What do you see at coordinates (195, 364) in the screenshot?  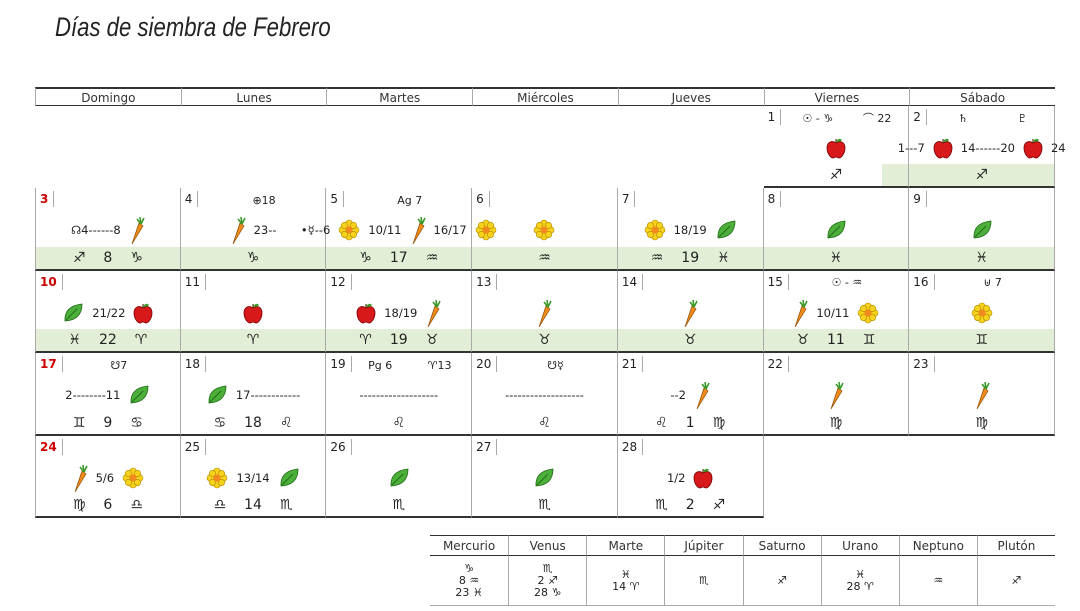 I see `day-number: 18` at bounding box center [195, 364].